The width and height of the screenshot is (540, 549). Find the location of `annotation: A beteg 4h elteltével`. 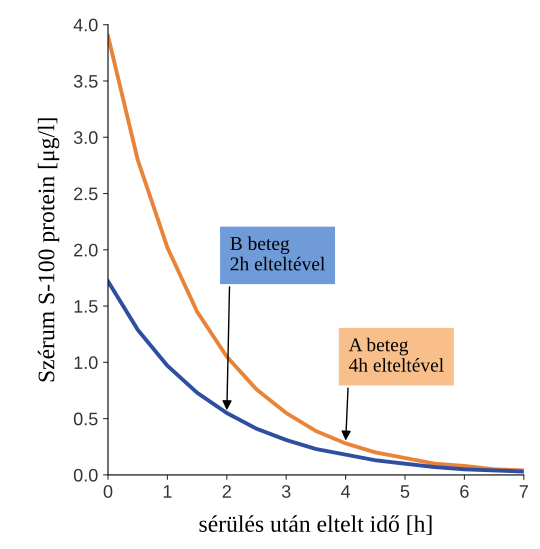

annotation: A beteg 4h elteltével is located at coordinates (396, 355).